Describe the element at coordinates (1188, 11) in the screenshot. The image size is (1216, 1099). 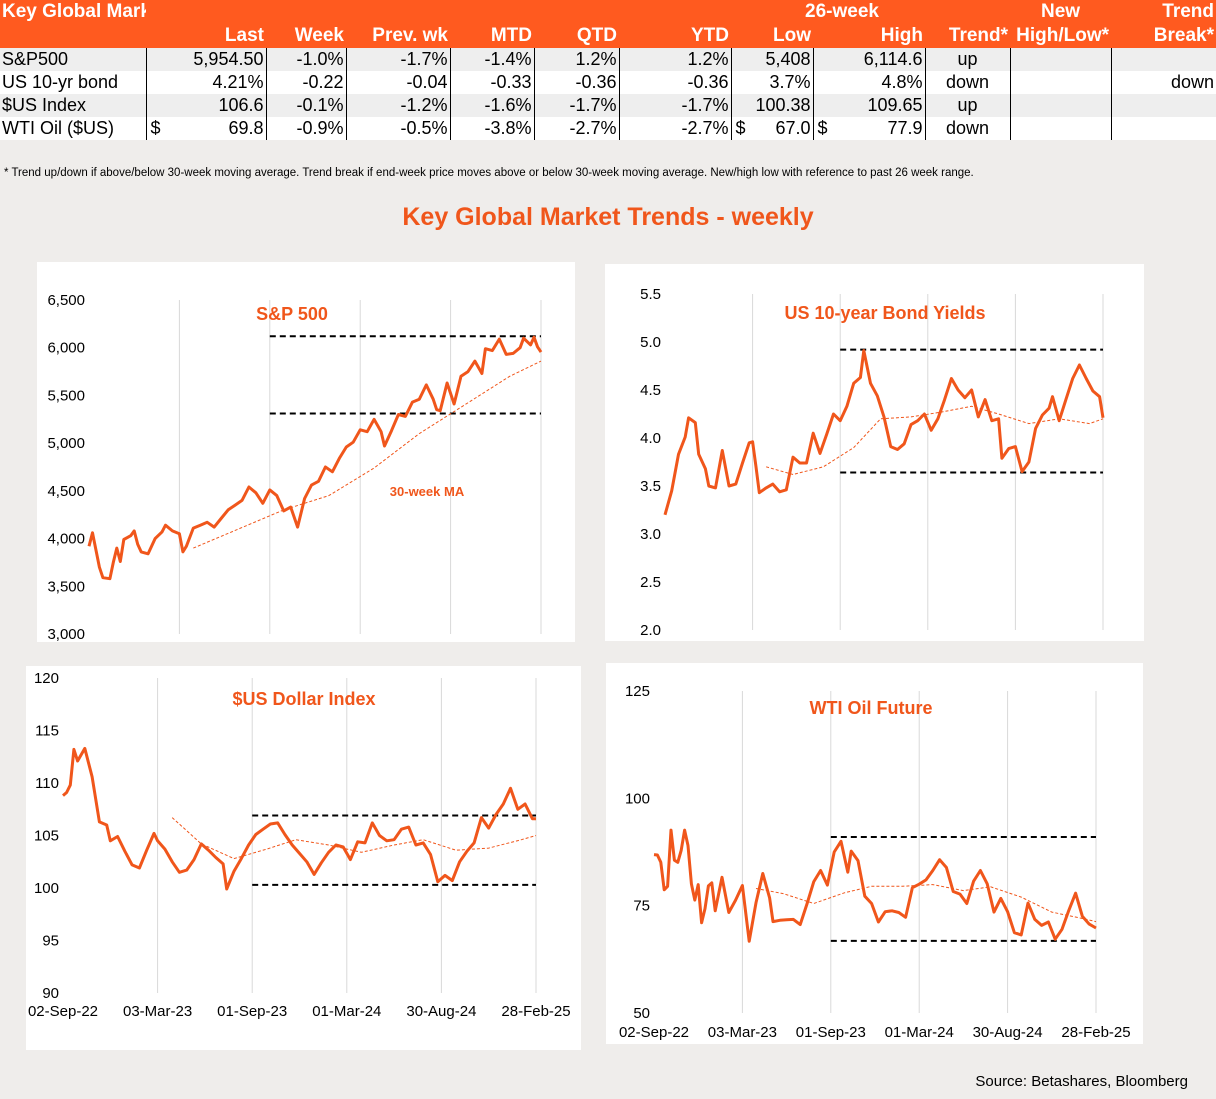
I see `header-trend-break-top: Trend` at that location.